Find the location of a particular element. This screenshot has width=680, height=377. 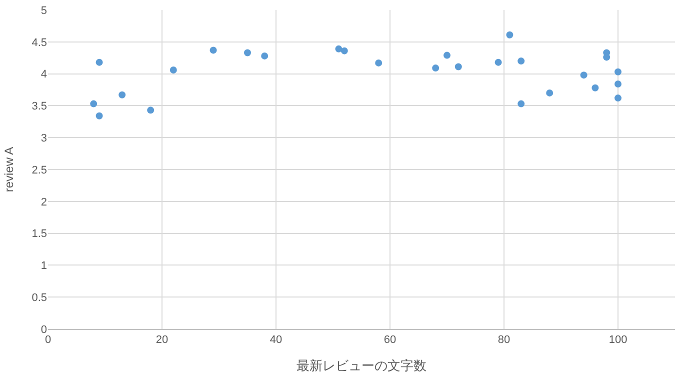

x-axis-title: 最新レビューの文字数 is located at coordinates (361, 365).